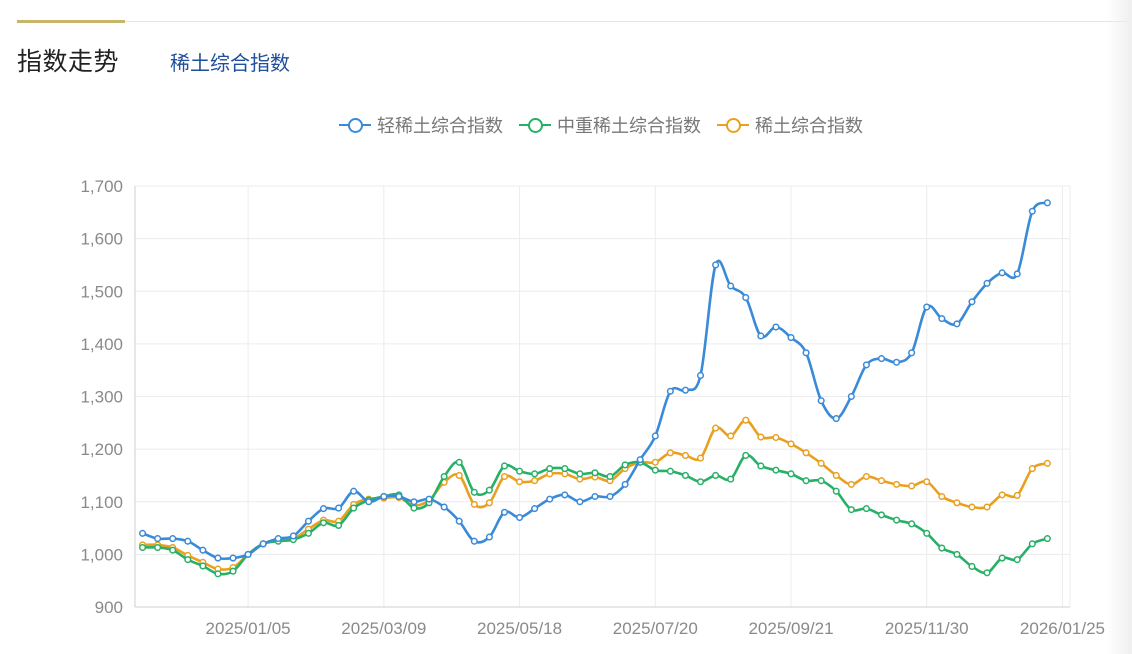 The width and height of the screenshot is (1132, 654). What do you see at coordinates (101, 449) in the screenshot?
I see `y-tick-label: 1,200` at bounding box center [101, 449].